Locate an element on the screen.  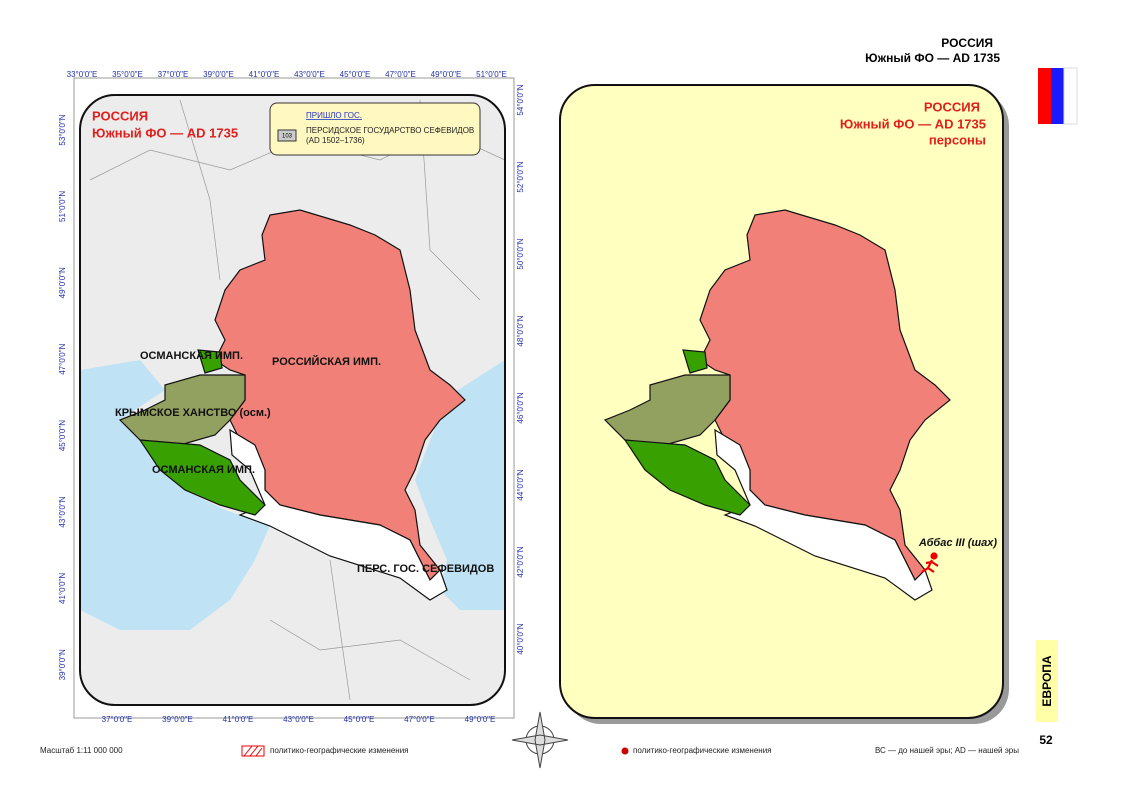
person-icon is located at coordinates (930, 562).